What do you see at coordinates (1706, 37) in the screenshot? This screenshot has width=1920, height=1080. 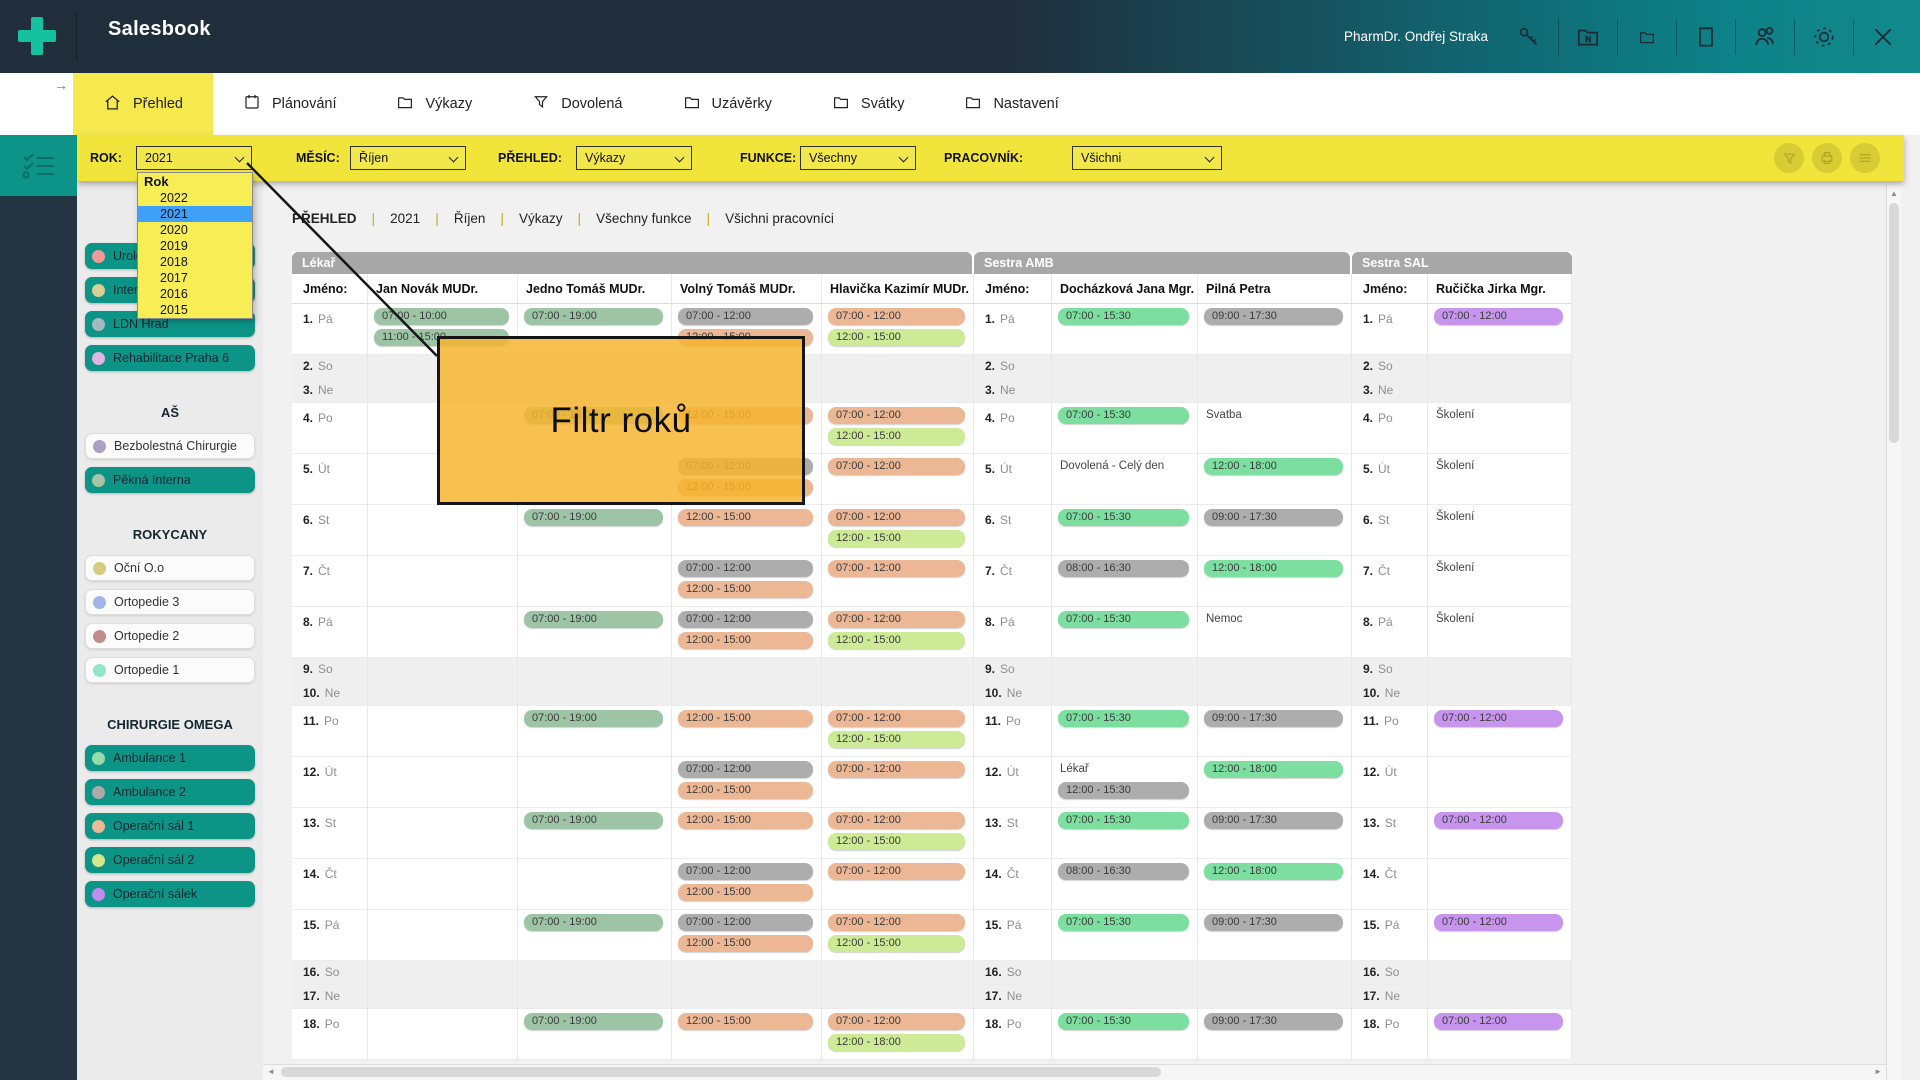 I see `frame-icon` at bounding box center [1706, 37].